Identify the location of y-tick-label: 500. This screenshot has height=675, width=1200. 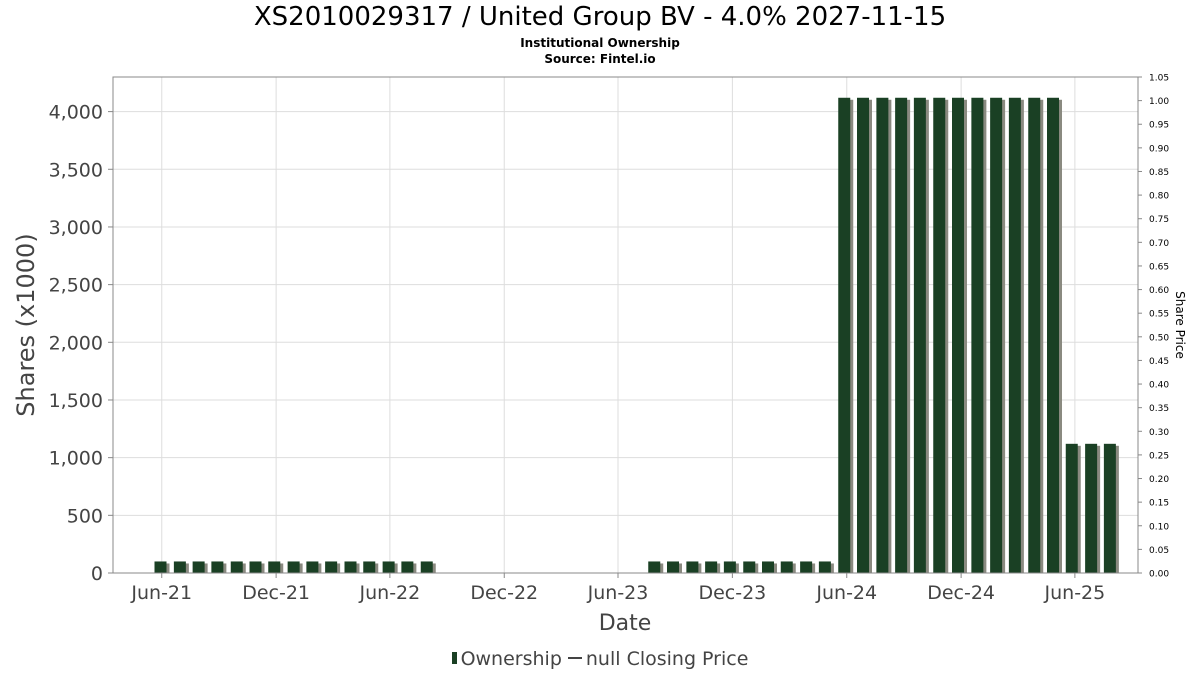
(85, 516).